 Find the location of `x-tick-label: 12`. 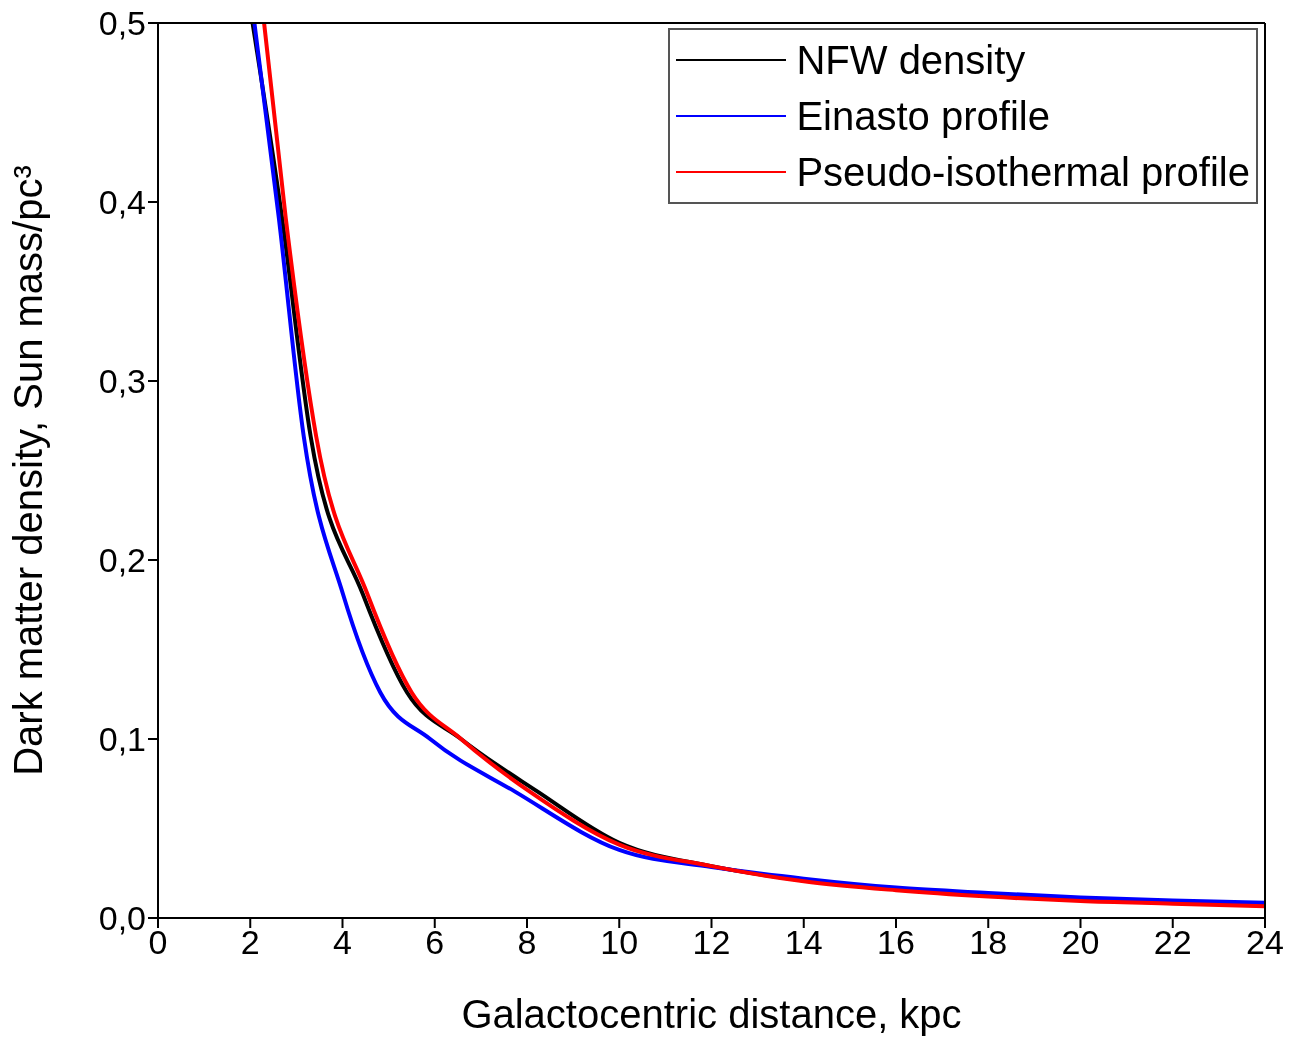

x-tick-label: 12 is located at coordinates (711, 942).